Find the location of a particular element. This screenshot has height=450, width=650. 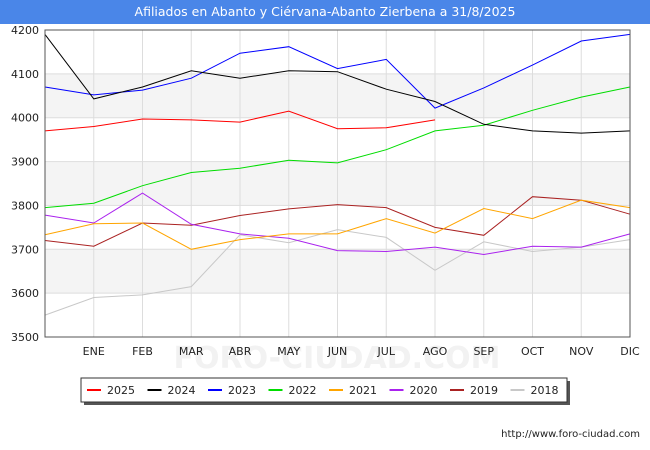

x-tick-label: MAR is located at coordinates (191, 351).